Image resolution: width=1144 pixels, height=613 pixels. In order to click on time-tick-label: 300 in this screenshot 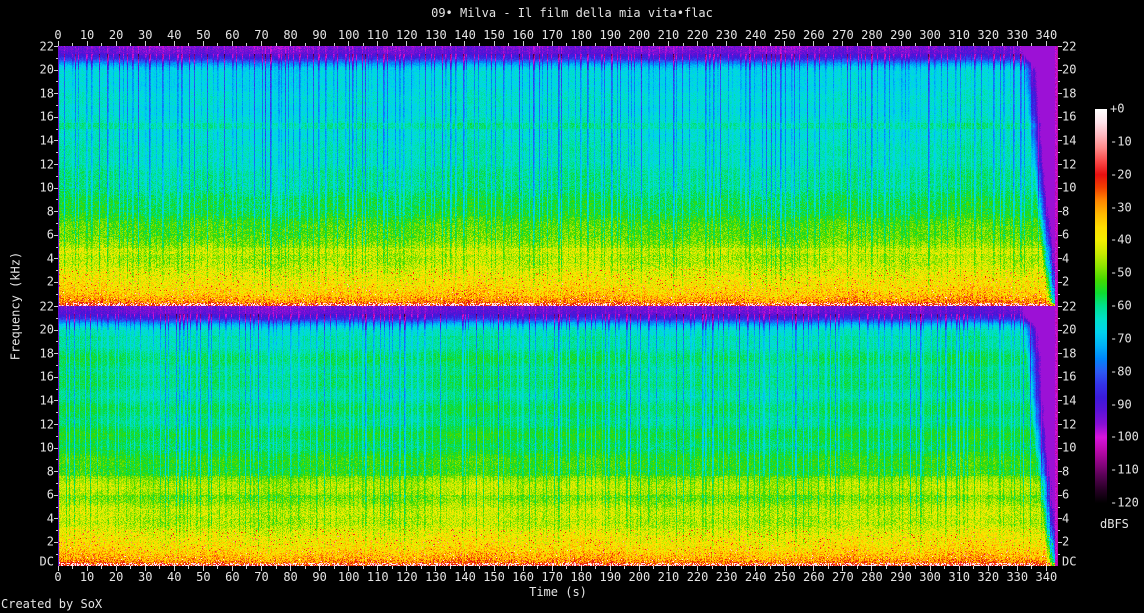, I will do `click(930, 35)`.